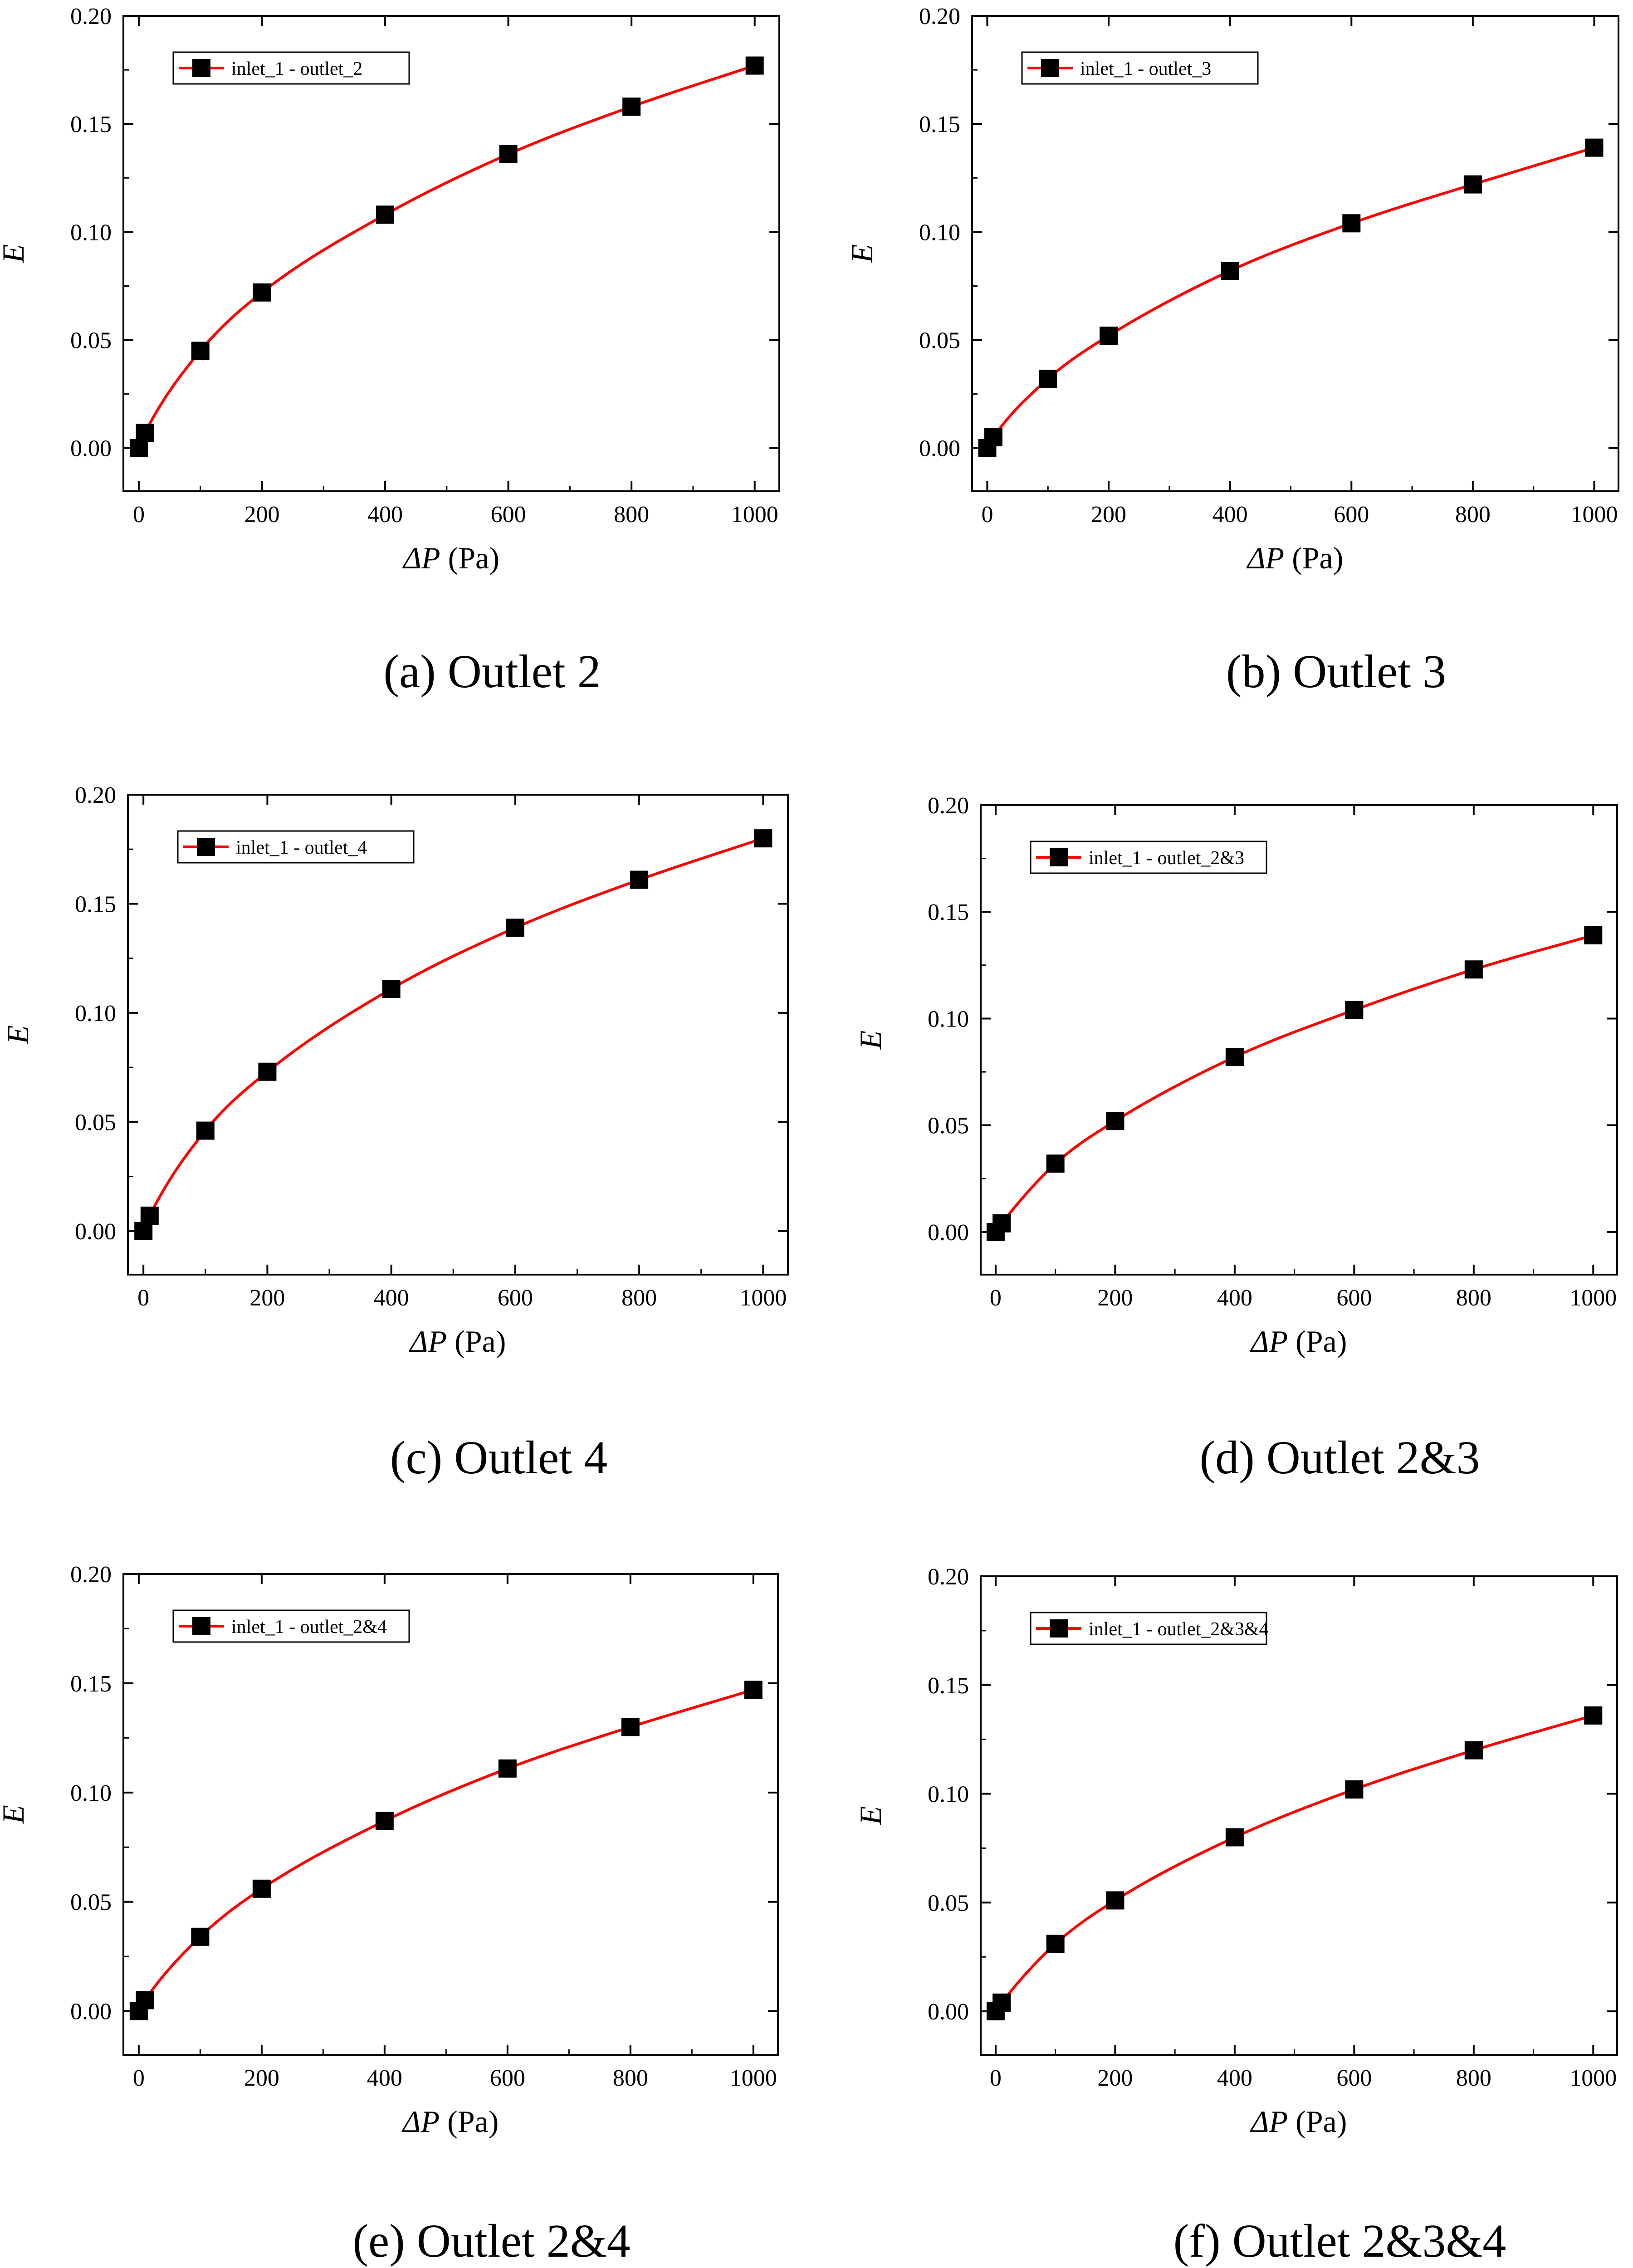 The height and width of the screenshot is (2268, 1633). Describe the element at coordinates (491, 2241) in the screenshot. I see `panel-caption: (e) Outlet 2&4` at that location.